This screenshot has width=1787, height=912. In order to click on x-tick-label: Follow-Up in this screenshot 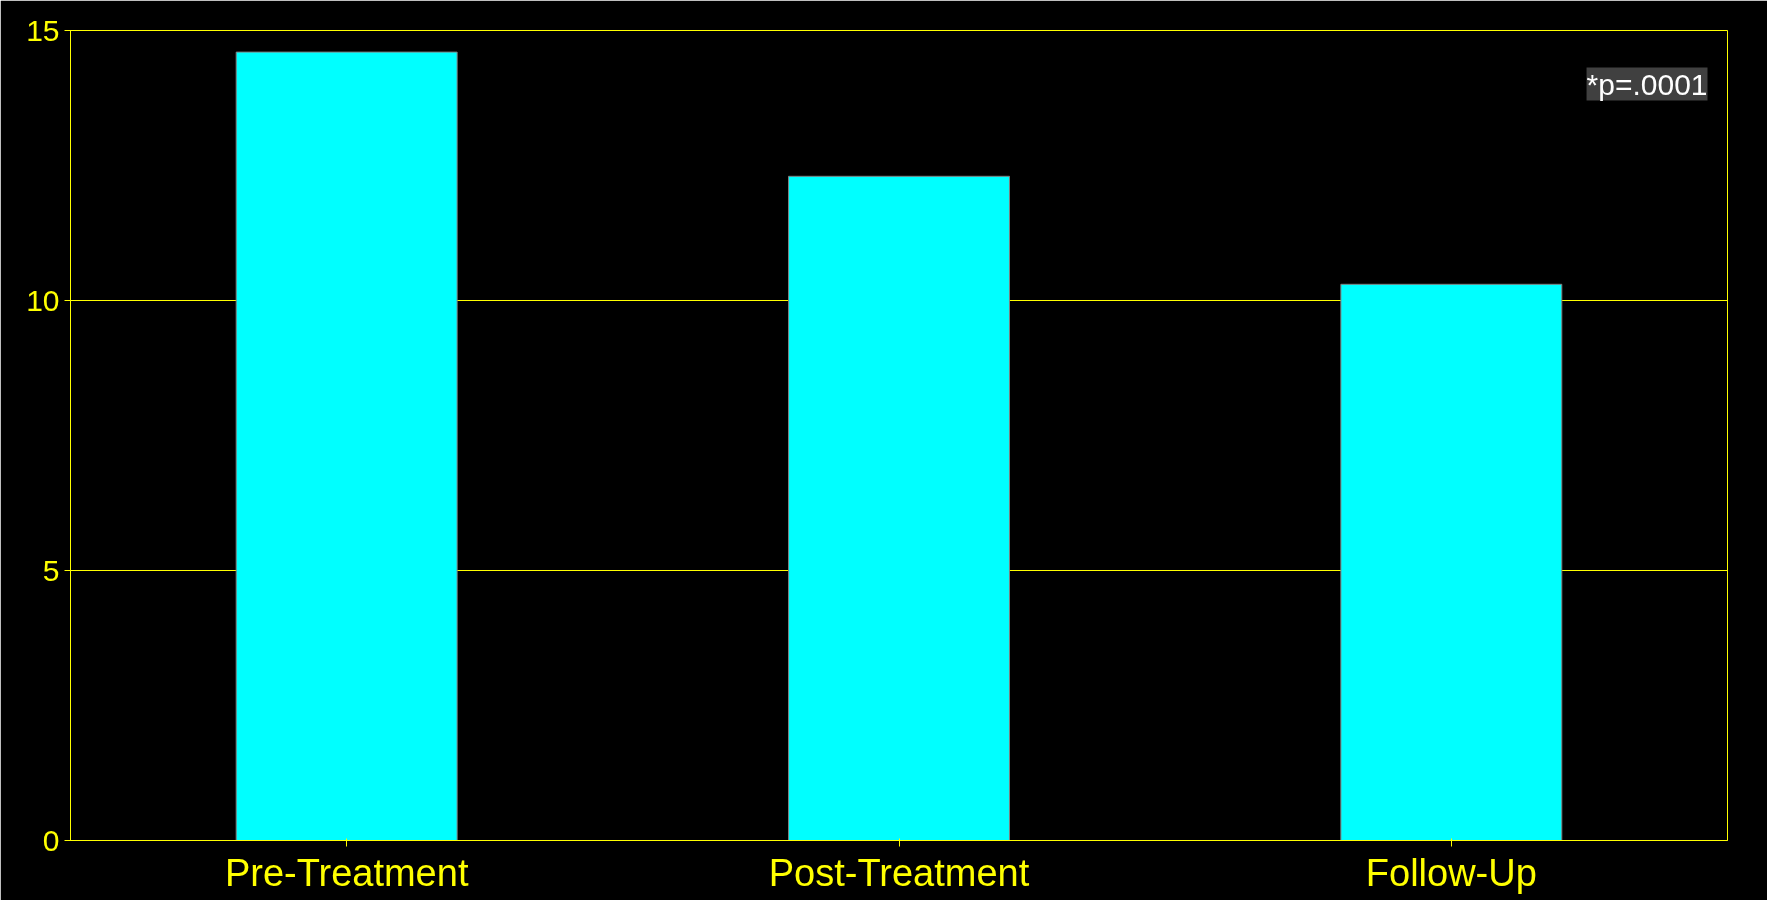, I will do `click(1451, 872)`.